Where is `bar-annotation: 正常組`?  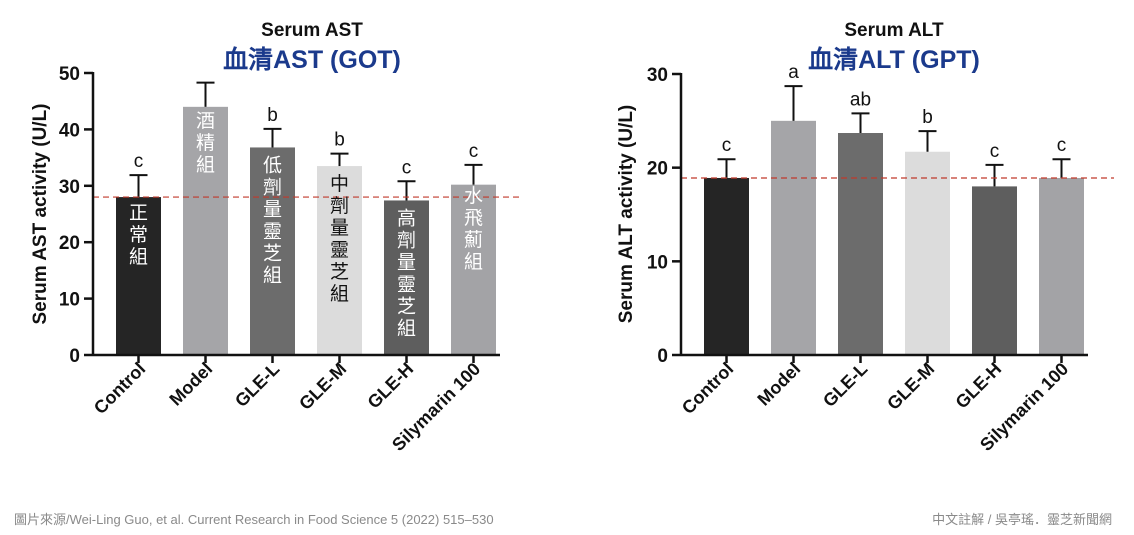 bar-annotation: 正常組 is located at coordinates (138, 235).